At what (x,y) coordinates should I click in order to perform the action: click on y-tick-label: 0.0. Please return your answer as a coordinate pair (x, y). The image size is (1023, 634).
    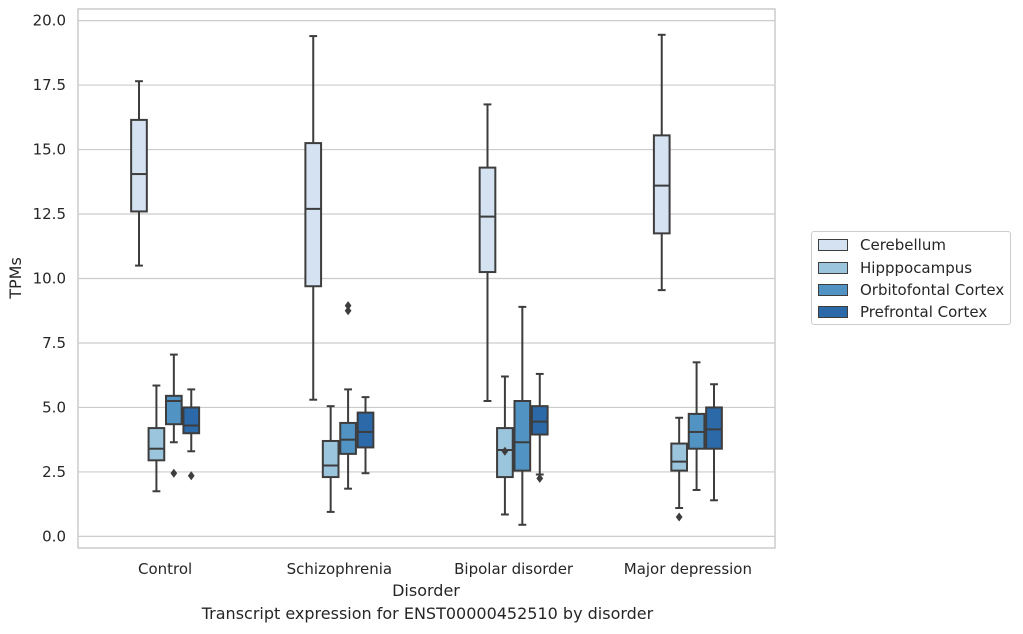
    Looking at the image, I should click on (54, 536).